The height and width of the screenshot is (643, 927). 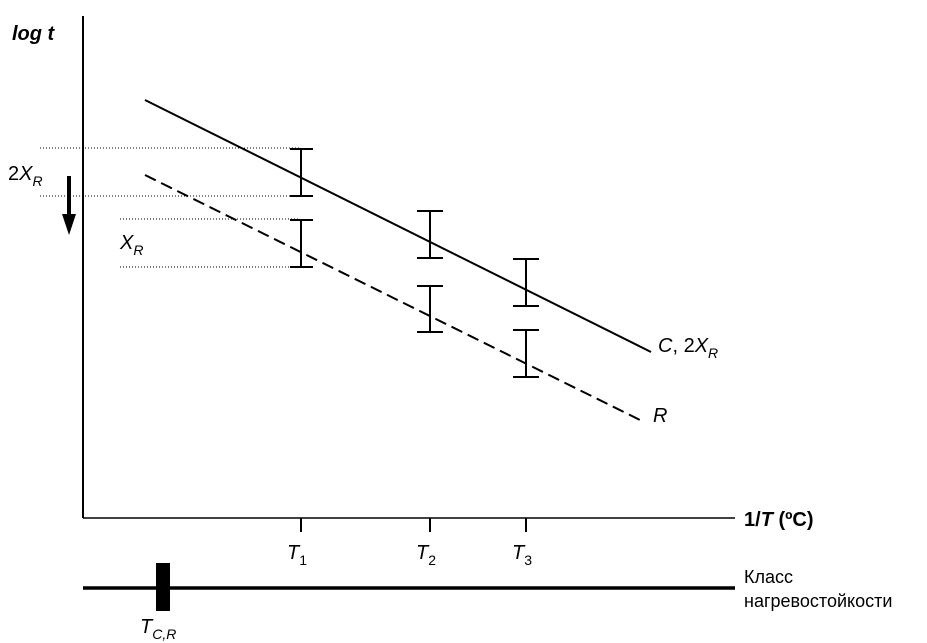 I want to click on two-xr-label: 2XR, so click(x=25, y=176).